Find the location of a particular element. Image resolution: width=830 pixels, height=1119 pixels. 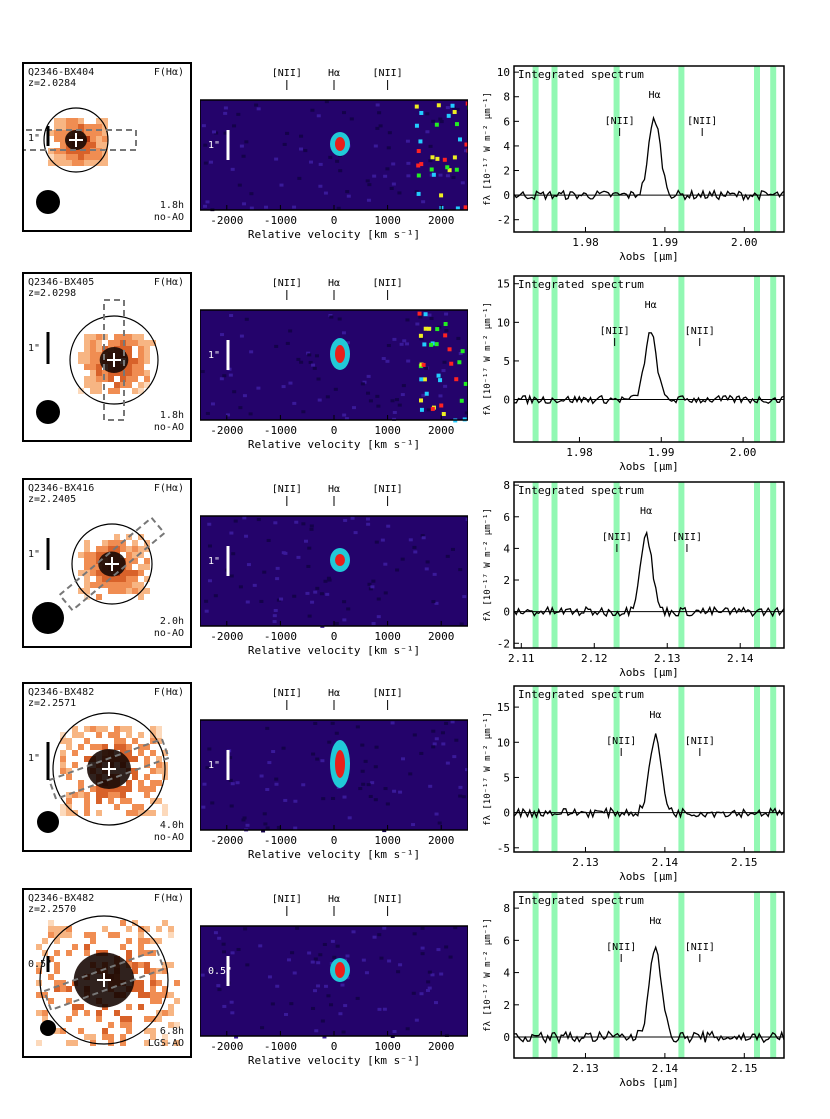

flux-tick-label: 4 is located at coordinates (506, 548).